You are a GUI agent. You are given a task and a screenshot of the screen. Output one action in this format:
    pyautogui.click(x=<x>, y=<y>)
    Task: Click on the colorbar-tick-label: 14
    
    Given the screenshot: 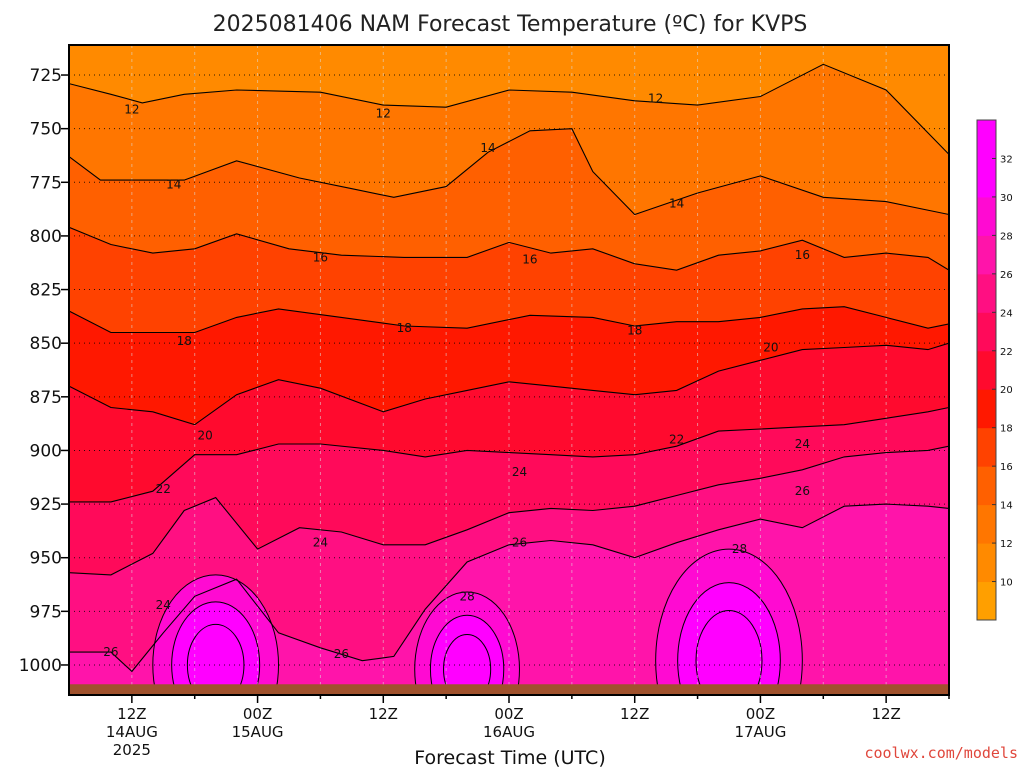 What is the action you would take?
    pyautogui.click(x=1006, y=506)
    